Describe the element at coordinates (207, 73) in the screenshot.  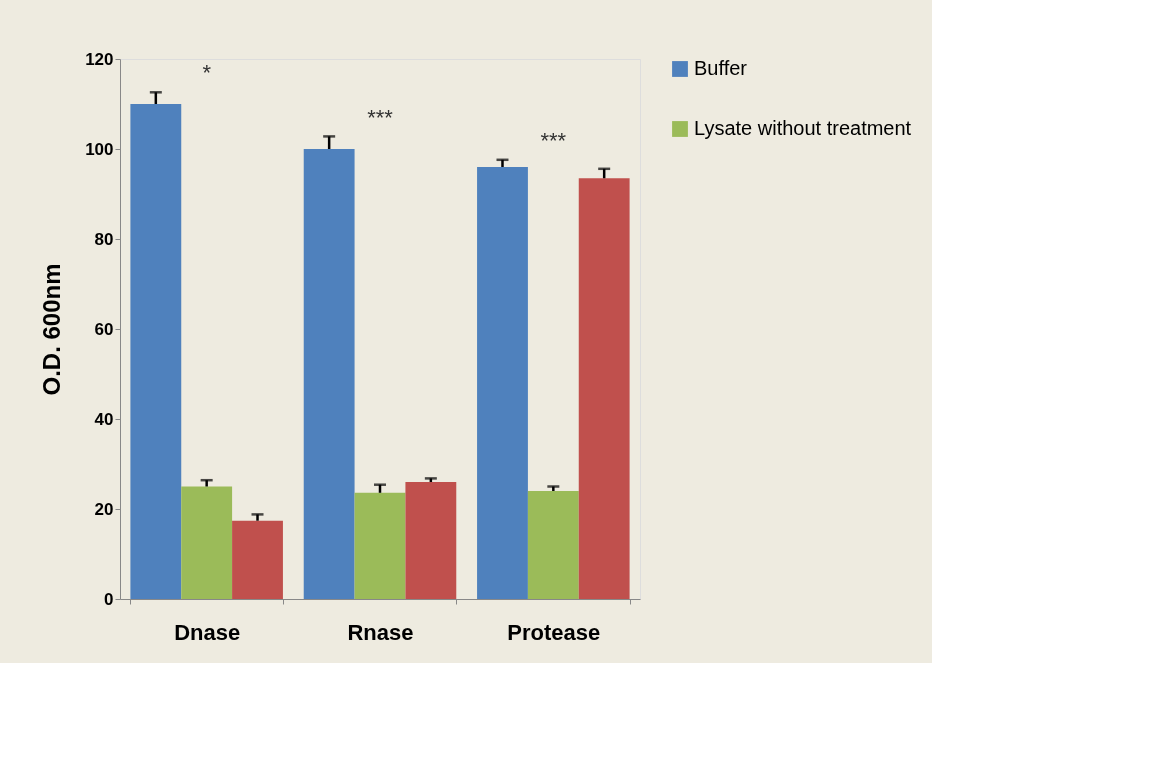
I see `annotation: *` at that location.